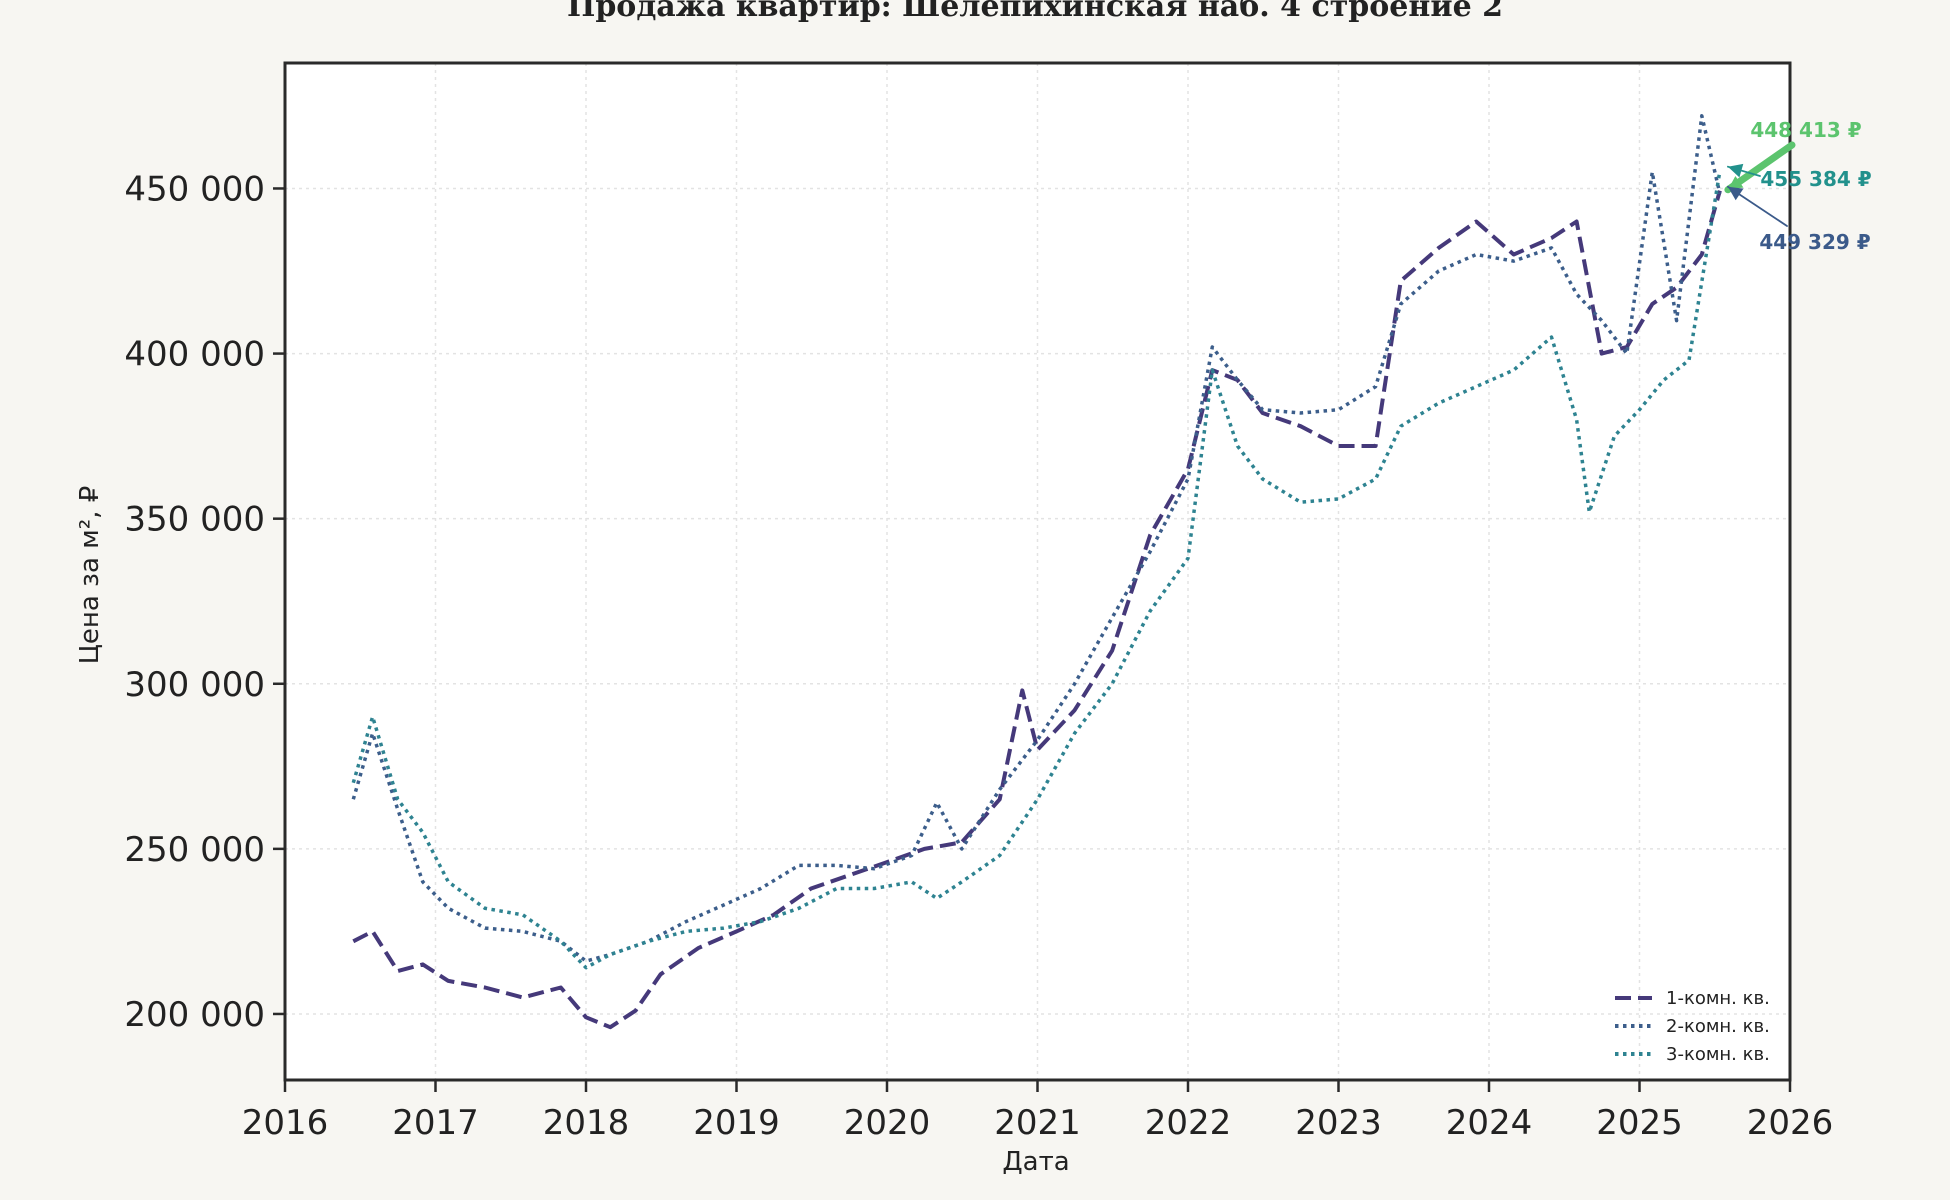  What do you see at coordinates (1718, 1054) in the screenshot?
I see `legend-label: 3-комн. кв.` at bounding box center [1718, 1054].